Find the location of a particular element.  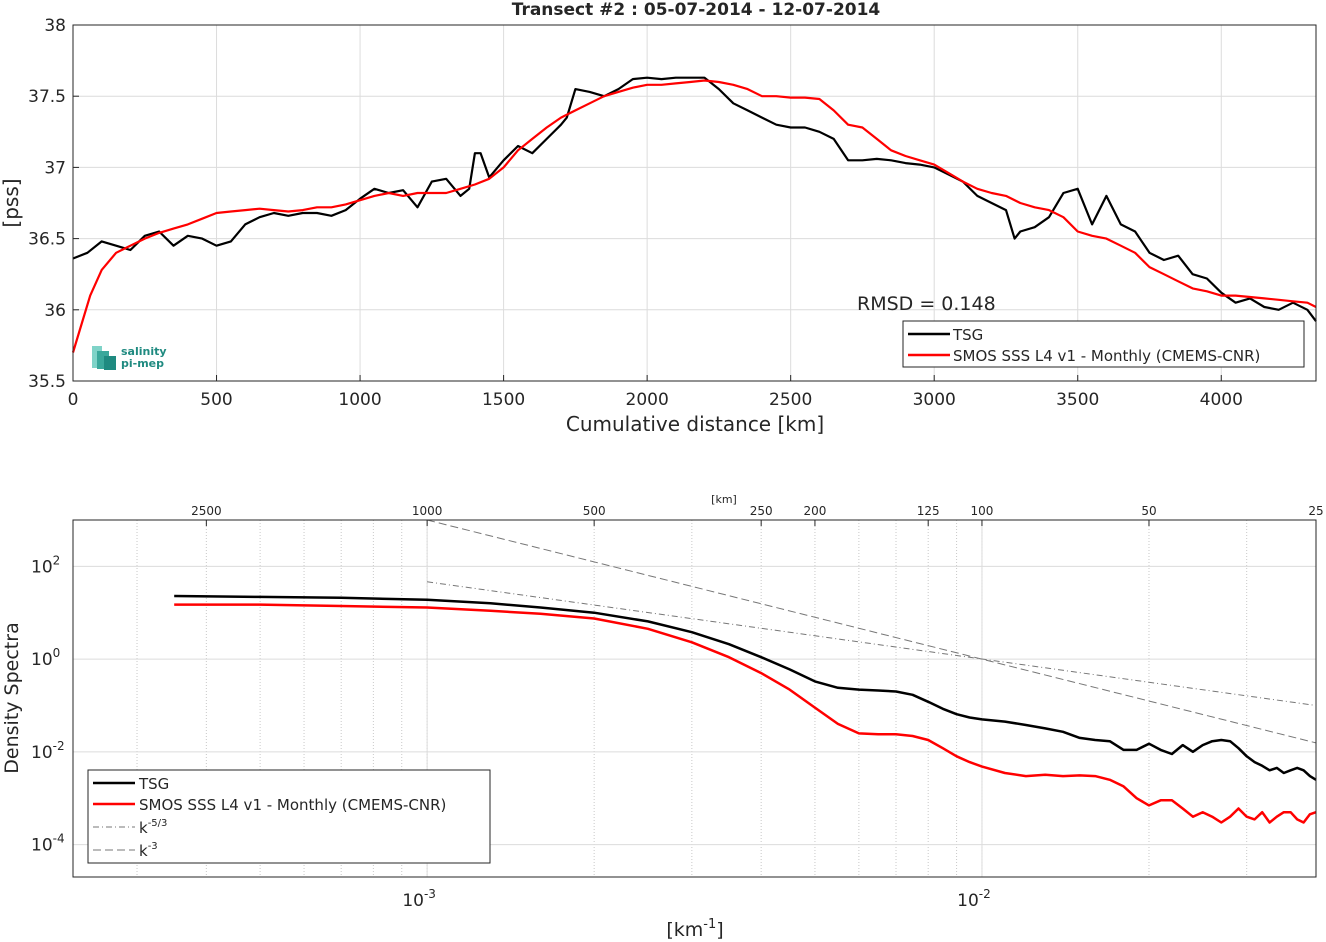

top-x-tick-label: 500 is located at coordinates (216, 400).